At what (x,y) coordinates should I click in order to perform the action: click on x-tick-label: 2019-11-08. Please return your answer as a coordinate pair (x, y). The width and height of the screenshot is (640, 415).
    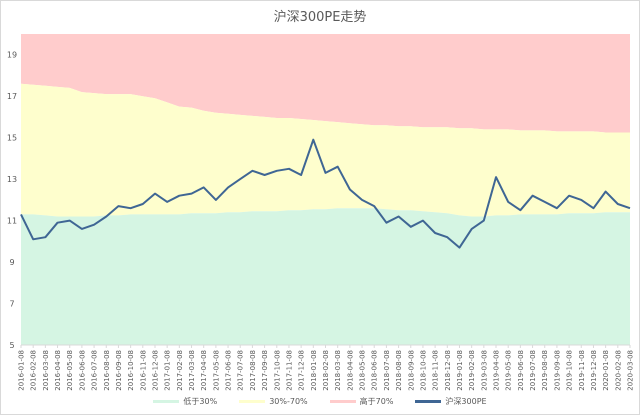
    Looking at the image, I should click on (582, 370).